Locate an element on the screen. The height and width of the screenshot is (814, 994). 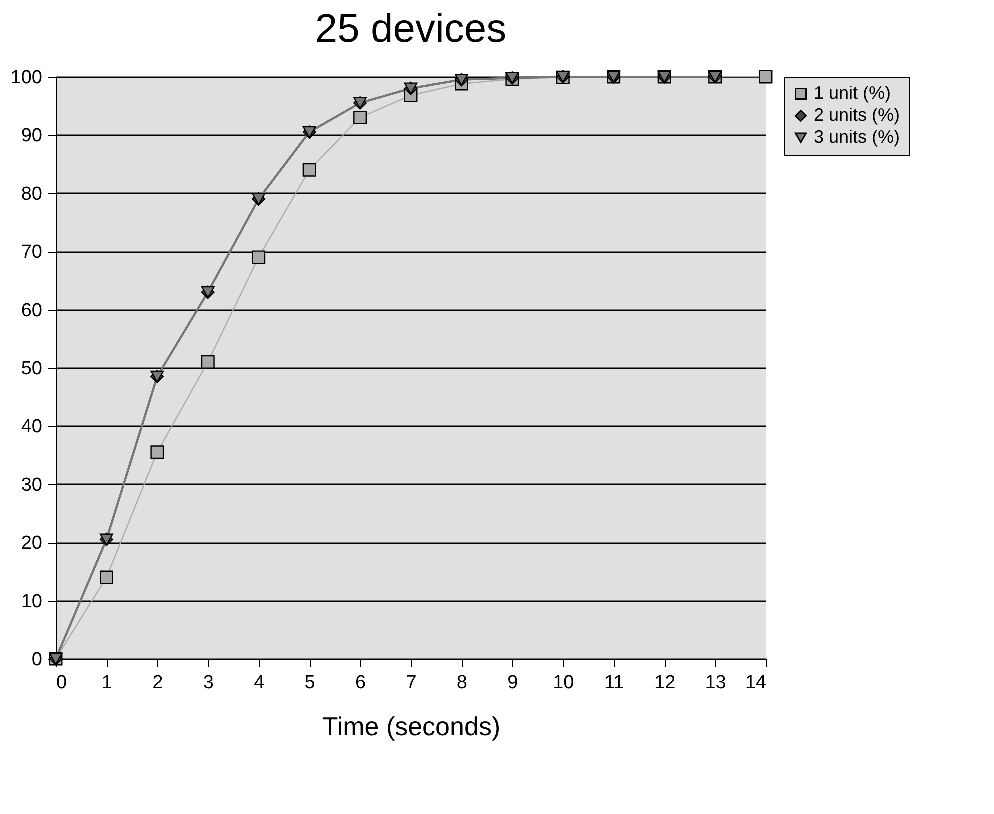
legend-label: 1 unit (%) is located at coordinates (853, 93).